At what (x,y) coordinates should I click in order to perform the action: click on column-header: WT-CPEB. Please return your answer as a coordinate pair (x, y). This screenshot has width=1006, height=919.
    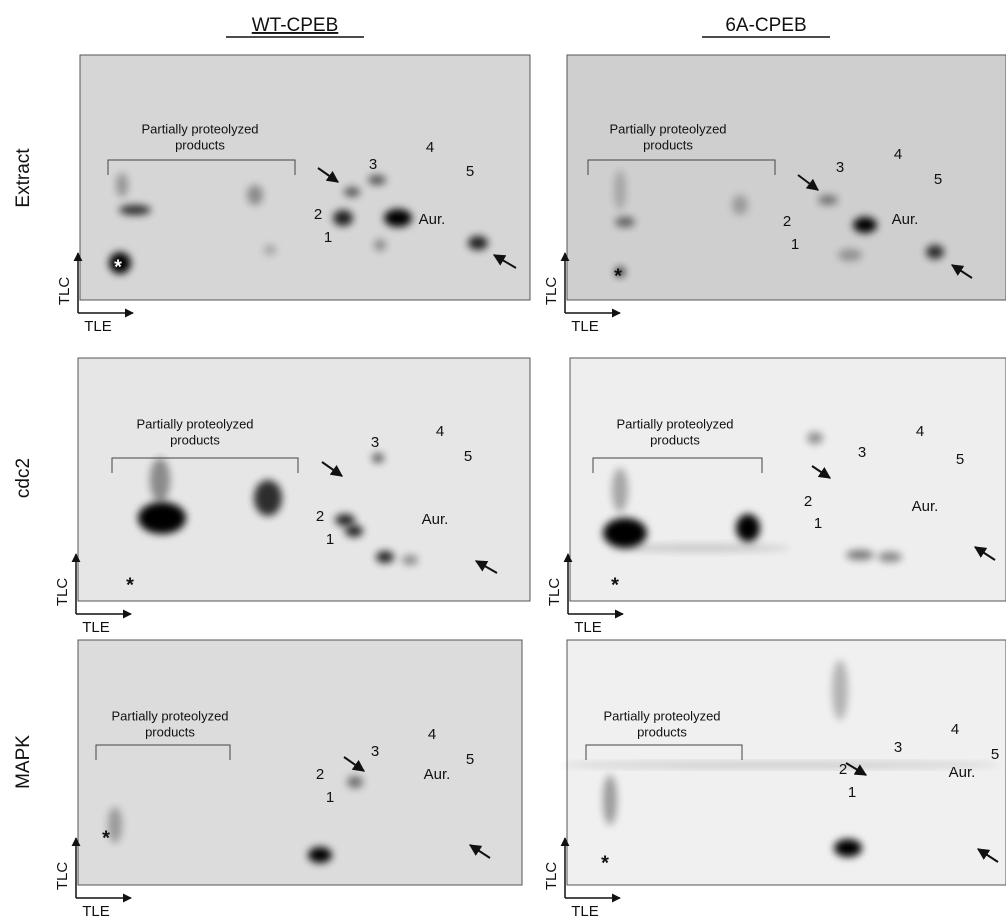
    Looking at the image, I should click on (295, 25).